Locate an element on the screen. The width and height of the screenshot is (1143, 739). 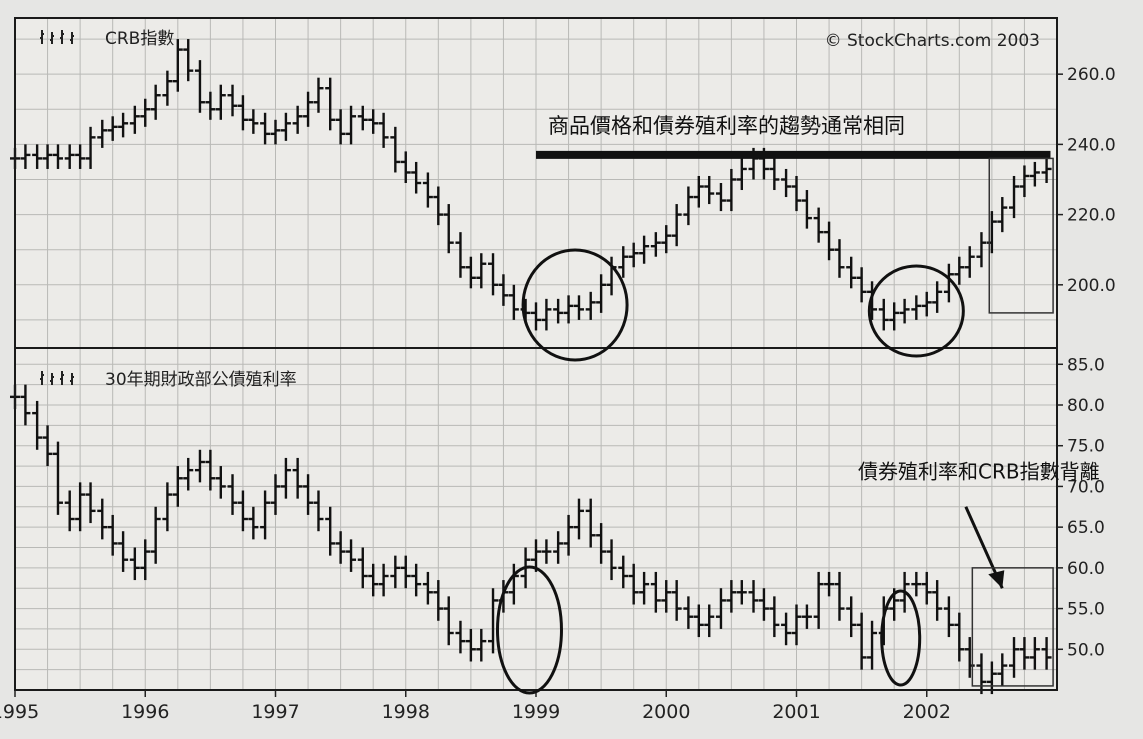
x-tick-label: 1998 is located at coordinates (406, 712).